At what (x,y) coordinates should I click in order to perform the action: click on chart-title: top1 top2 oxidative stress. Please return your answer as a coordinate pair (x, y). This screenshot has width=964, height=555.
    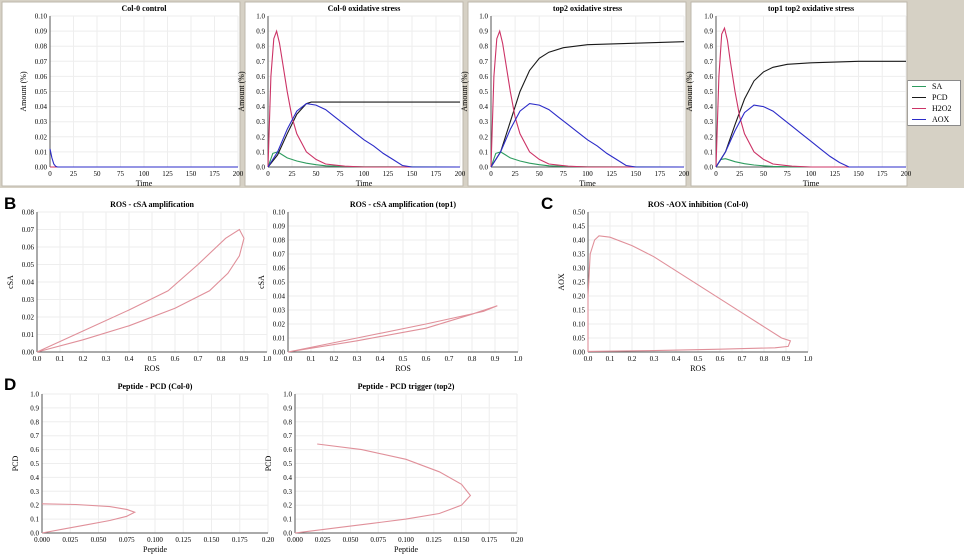
    Looking at the image, I should click on (811, 8).